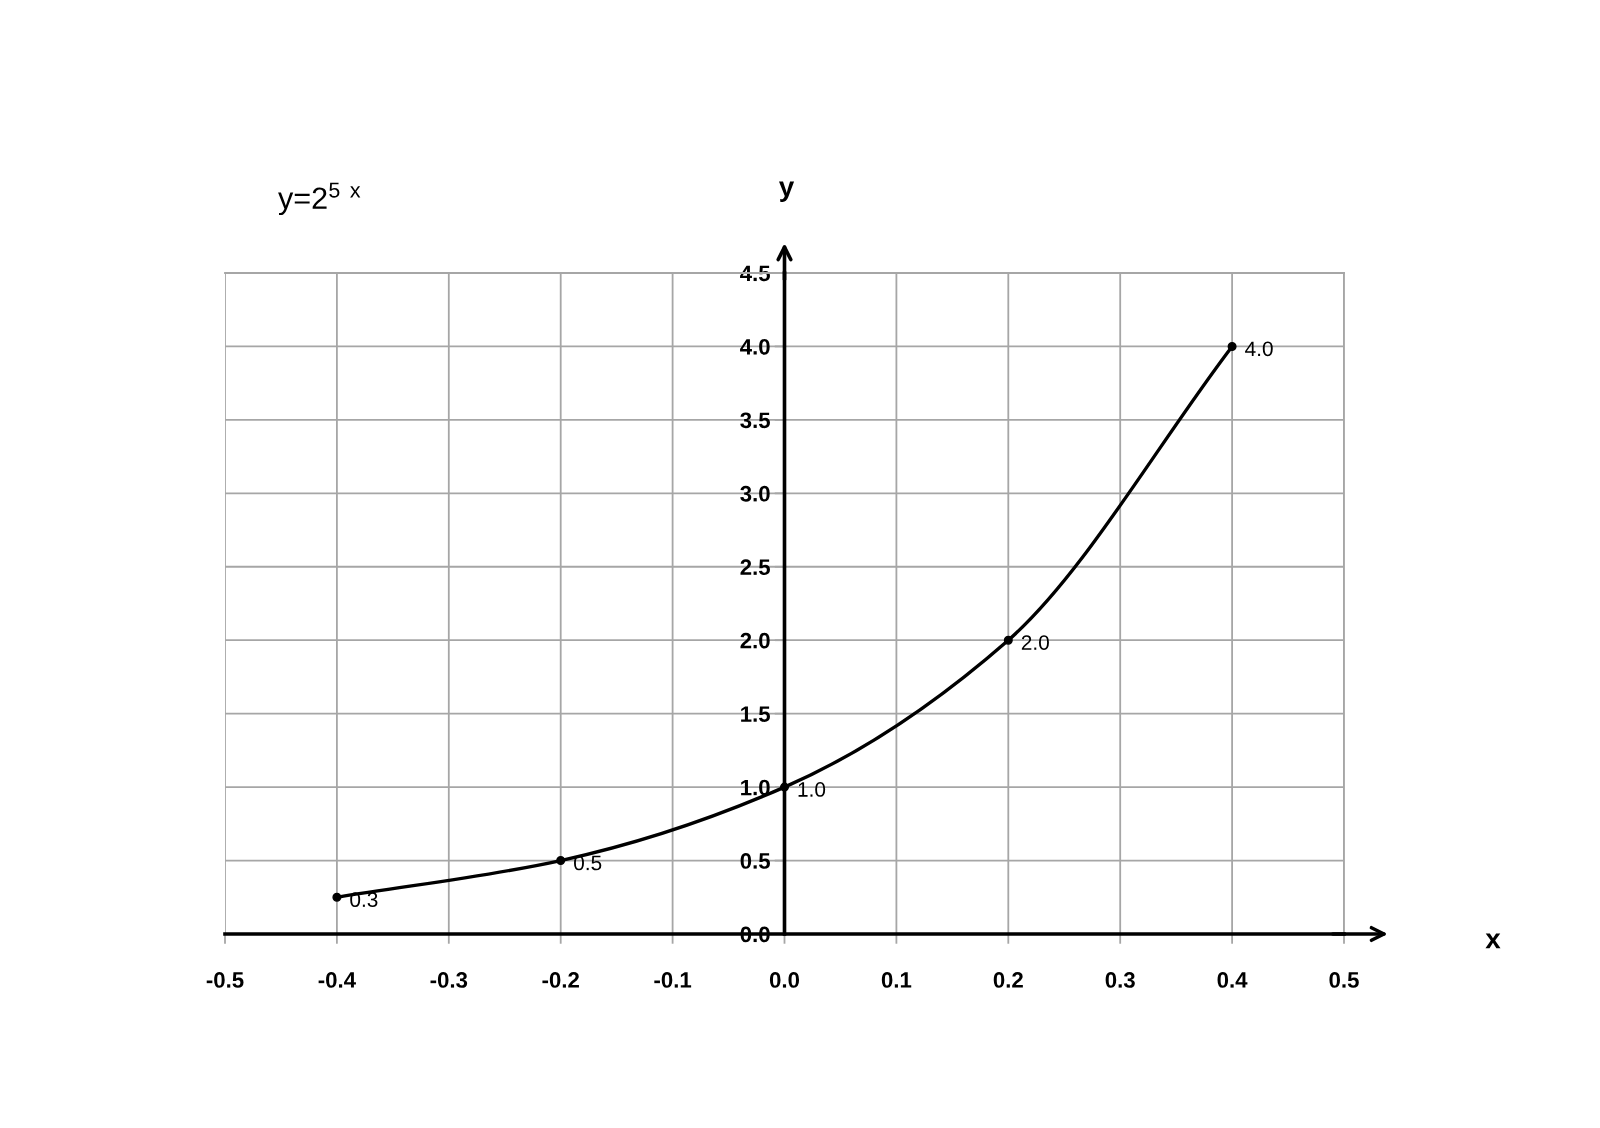  I want to click on x-tick-label: 0.2, so click(1008, 980).